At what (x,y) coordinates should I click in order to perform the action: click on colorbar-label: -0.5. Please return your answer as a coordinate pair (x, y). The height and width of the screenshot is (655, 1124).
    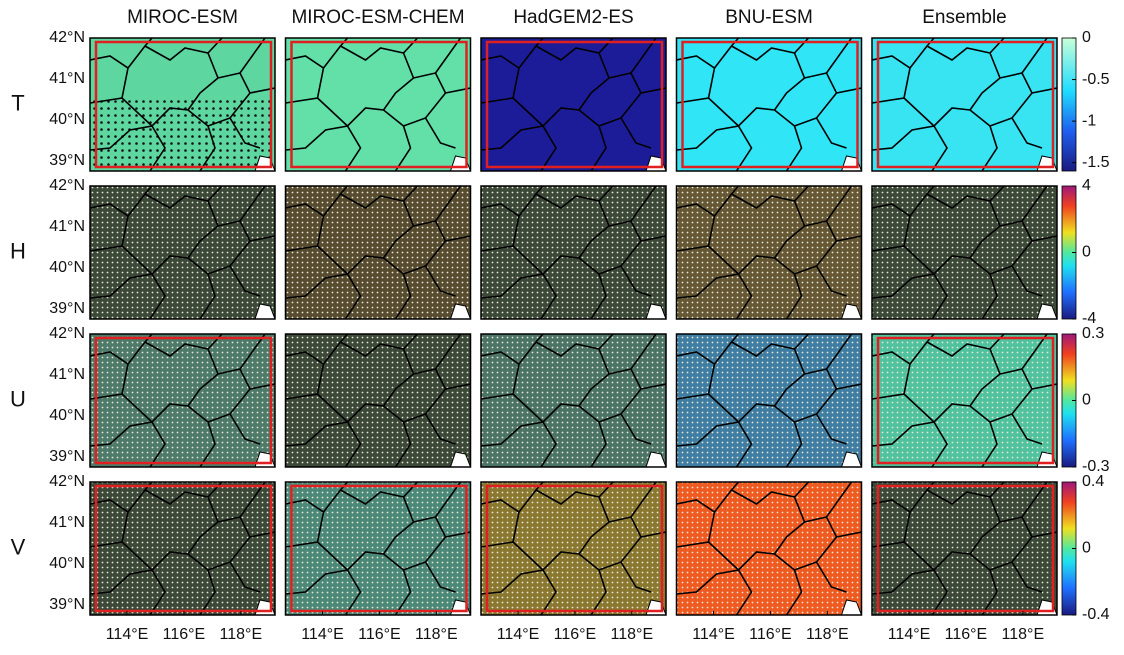
    Looking at the image, I should click on (1096, 79).